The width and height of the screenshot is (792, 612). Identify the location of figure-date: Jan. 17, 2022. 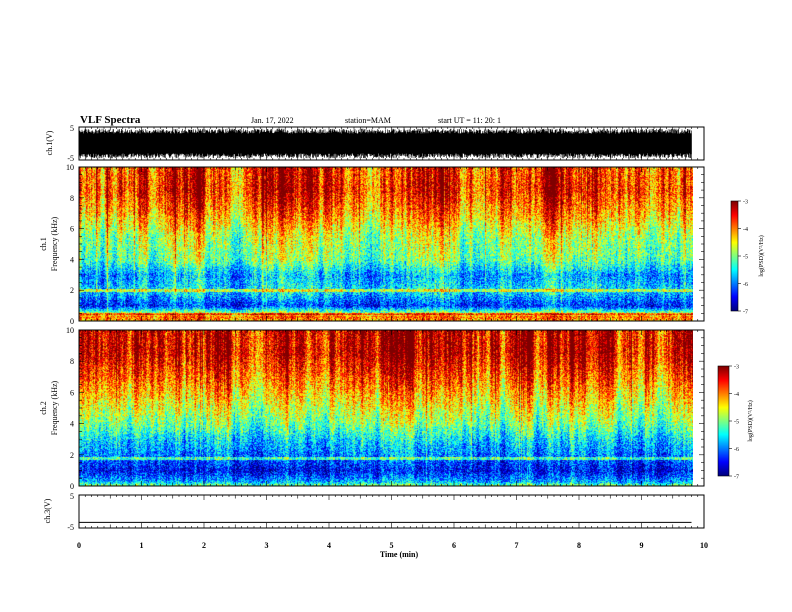
(272, 120).